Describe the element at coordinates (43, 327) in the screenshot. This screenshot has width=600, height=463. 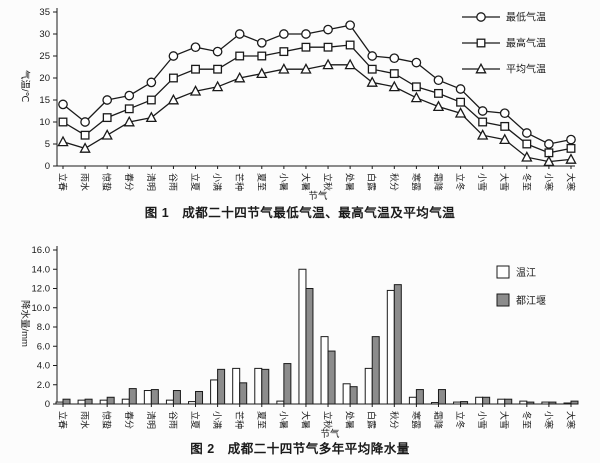
I see `y-tick-label: 8.0` at that location.